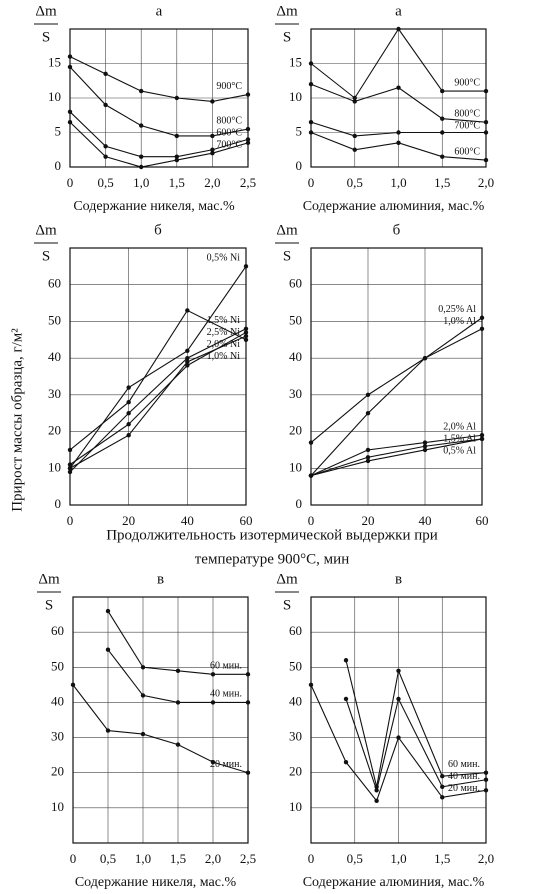 Image resolution: width=541 pixels, height=894 pixels. I want to click on series-label: 0,5% Ni, so click(224, 258).